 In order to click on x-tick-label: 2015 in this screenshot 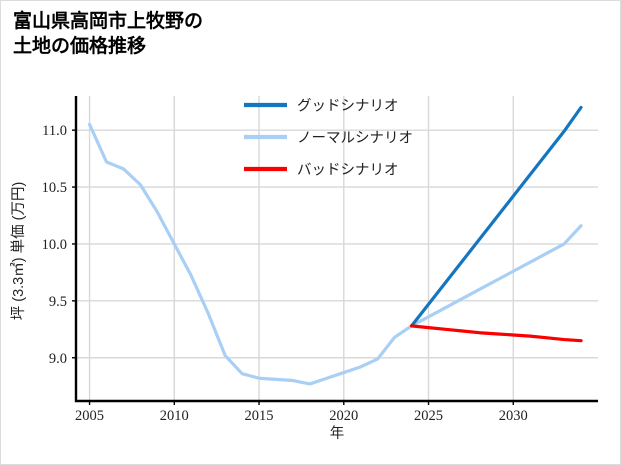, I will do `click(259, 416)`.